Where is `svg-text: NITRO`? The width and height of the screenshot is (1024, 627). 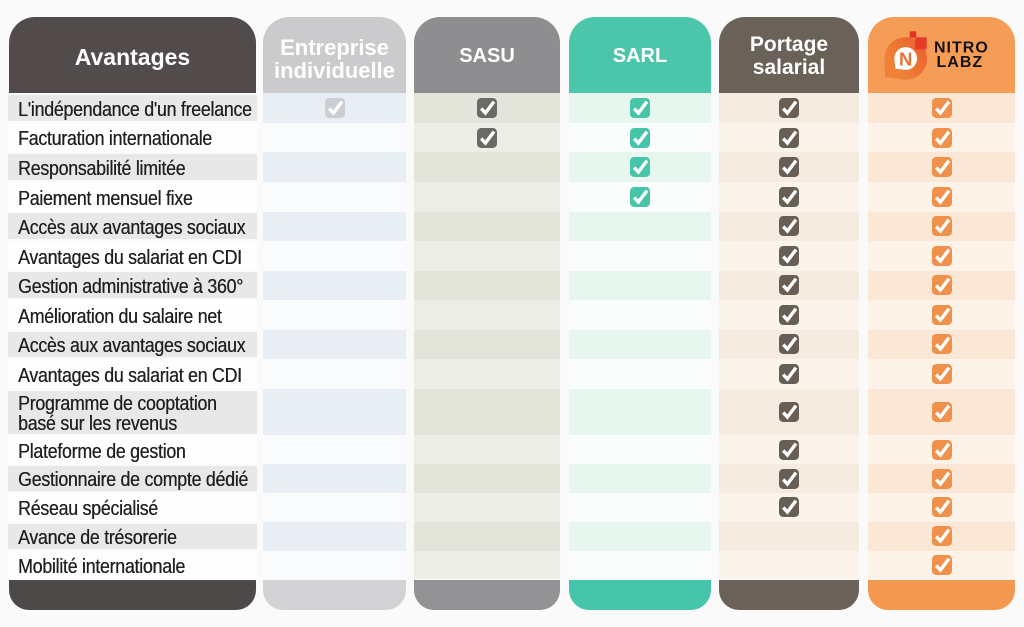
svg-text: NITRO is located at coordinates (961, 47).